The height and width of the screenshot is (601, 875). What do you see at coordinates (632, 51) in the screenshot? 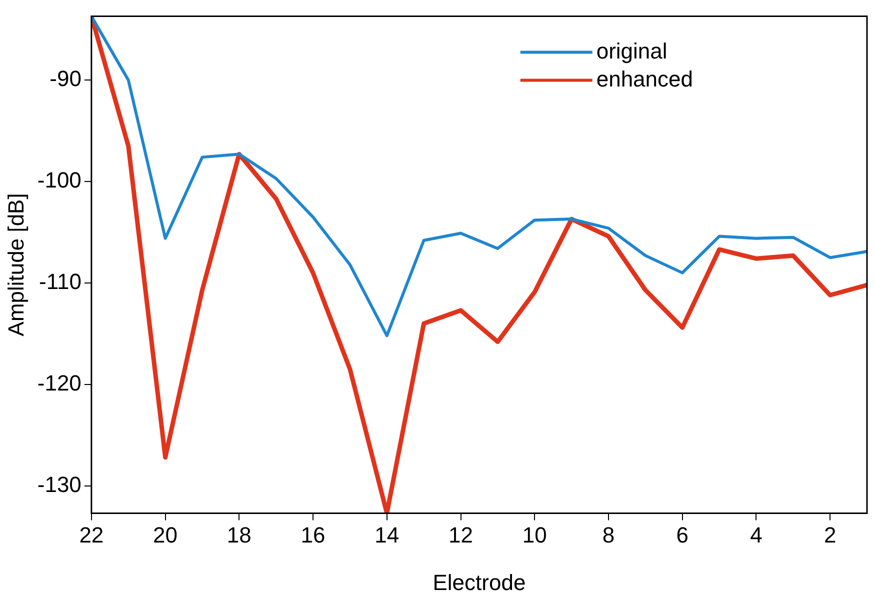
I see `legend-label: original` at bounding box center [632, 51].